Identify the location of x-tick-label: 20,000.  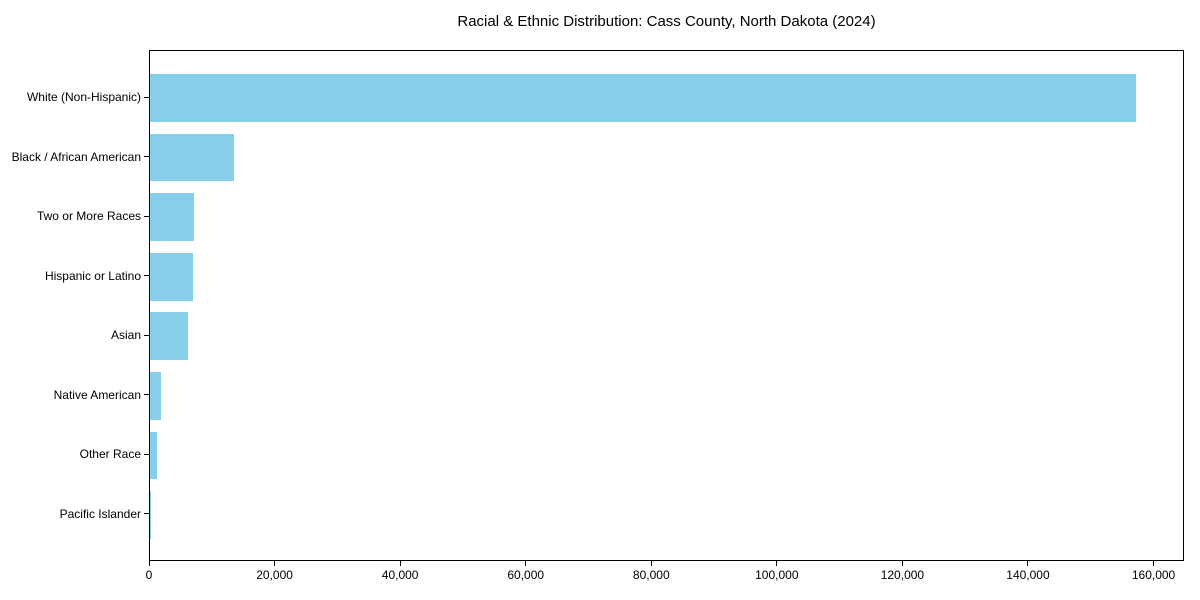
(274, 575).